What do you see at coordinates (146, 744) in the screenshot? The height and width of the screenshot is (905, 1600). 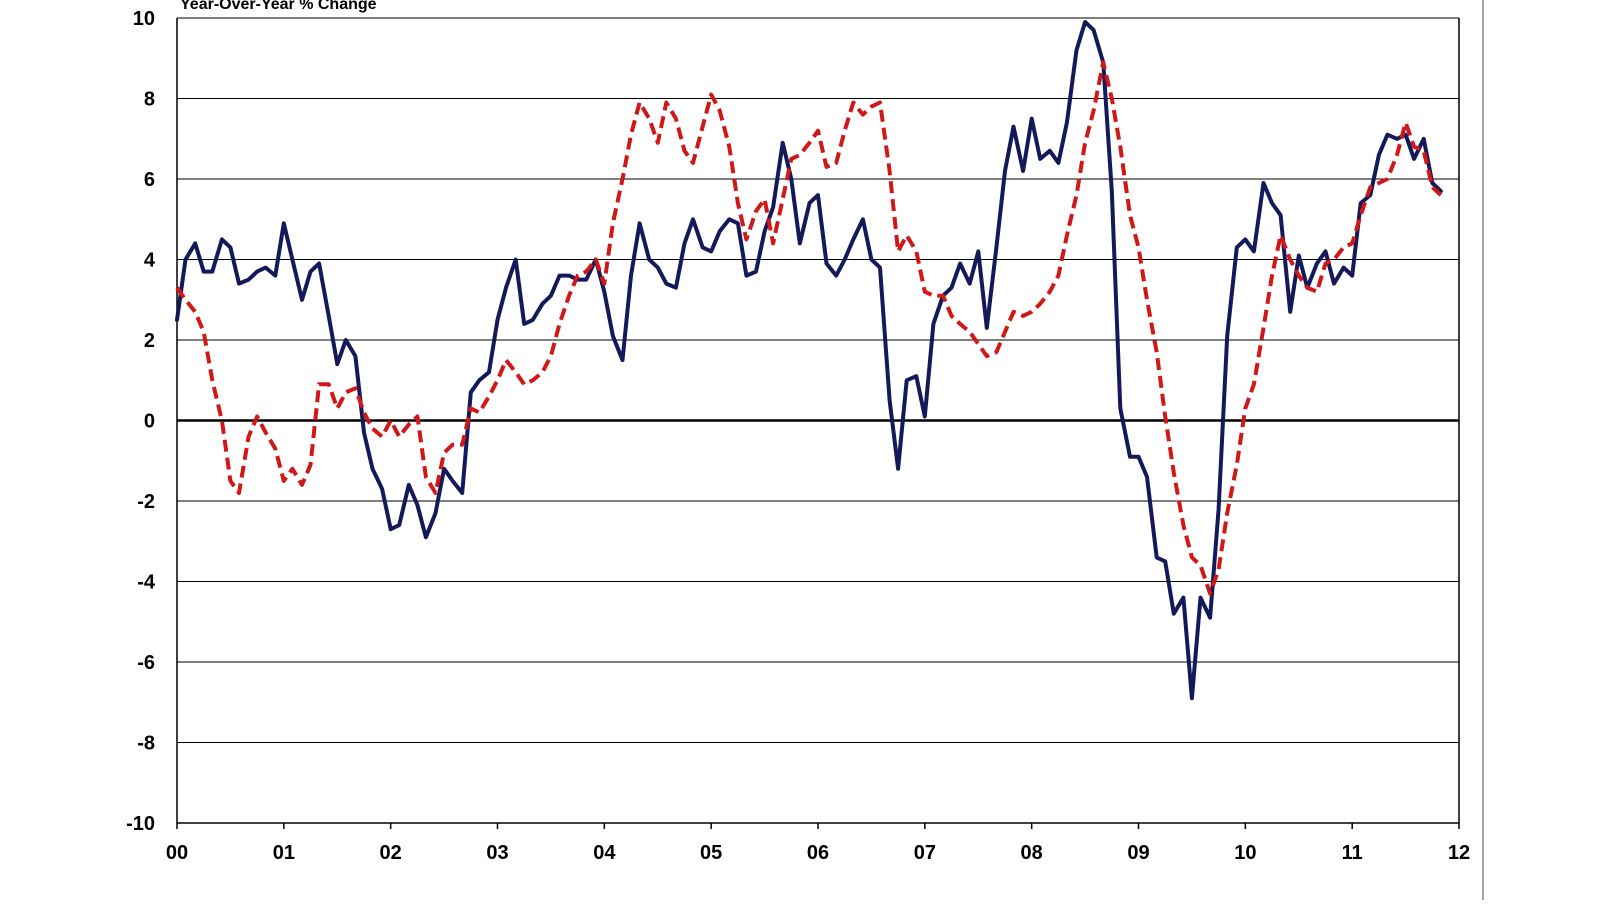 I see `y-tick-label: -8` at bounding box center [146, 744].